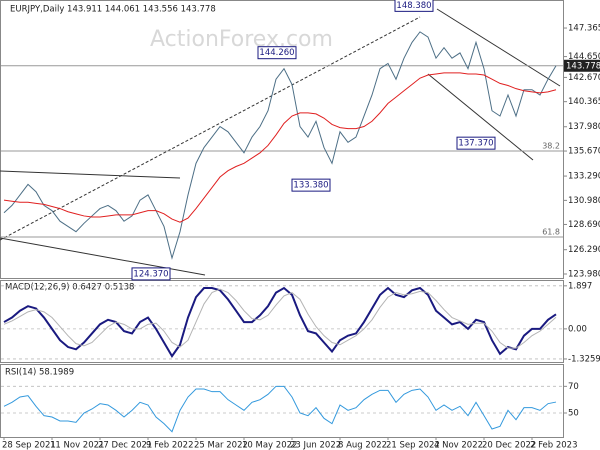  Describe the element at coordinates (413, 445) in the screenshot. I see `x-tick-label: 21 Sep 2022` at that location.